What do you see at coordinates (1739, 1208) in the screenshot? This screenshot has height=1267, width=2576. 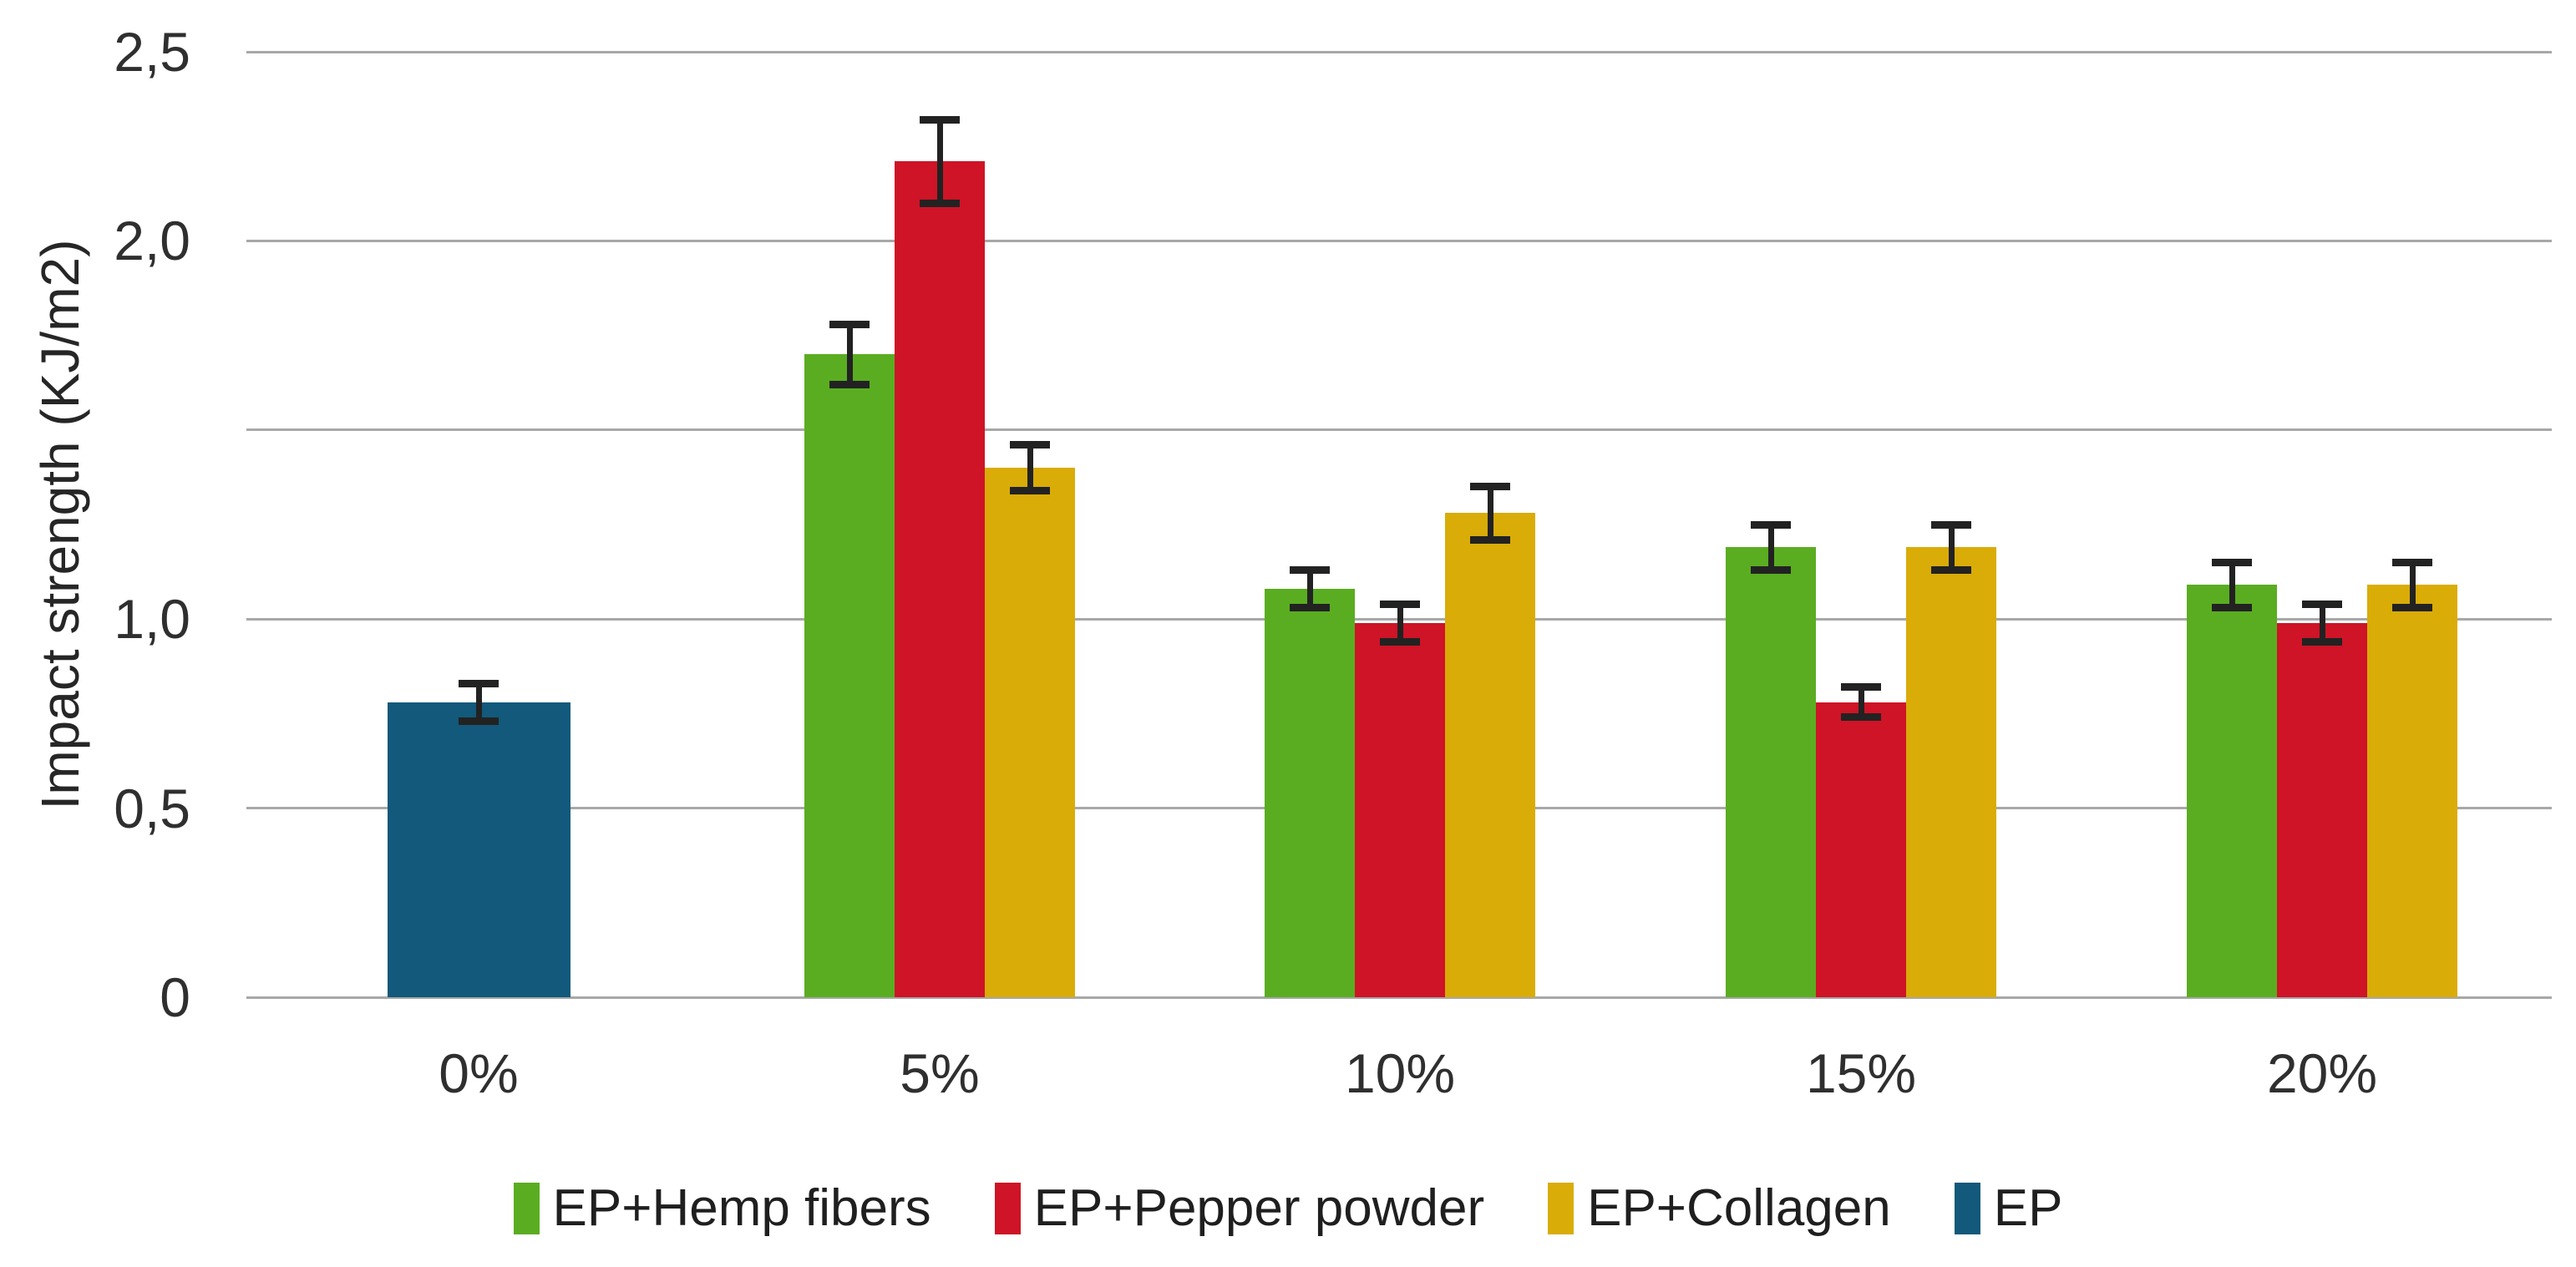 I see `legend-label-ep-collagen: EP+Collagen` at bounding box center [1739, 1208].